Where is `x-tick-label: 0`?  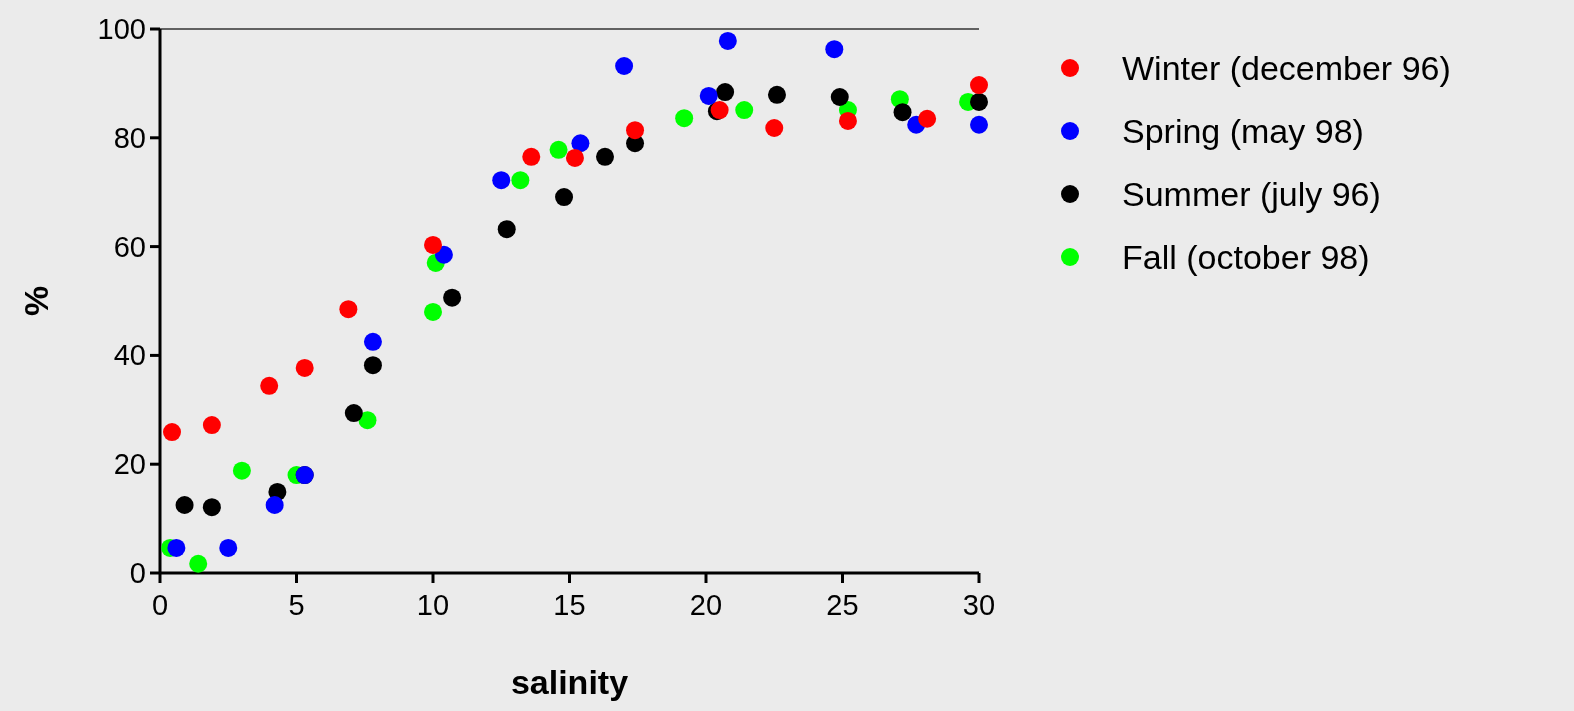 x-tick-label: 0 is located at coordinates (160, 605).